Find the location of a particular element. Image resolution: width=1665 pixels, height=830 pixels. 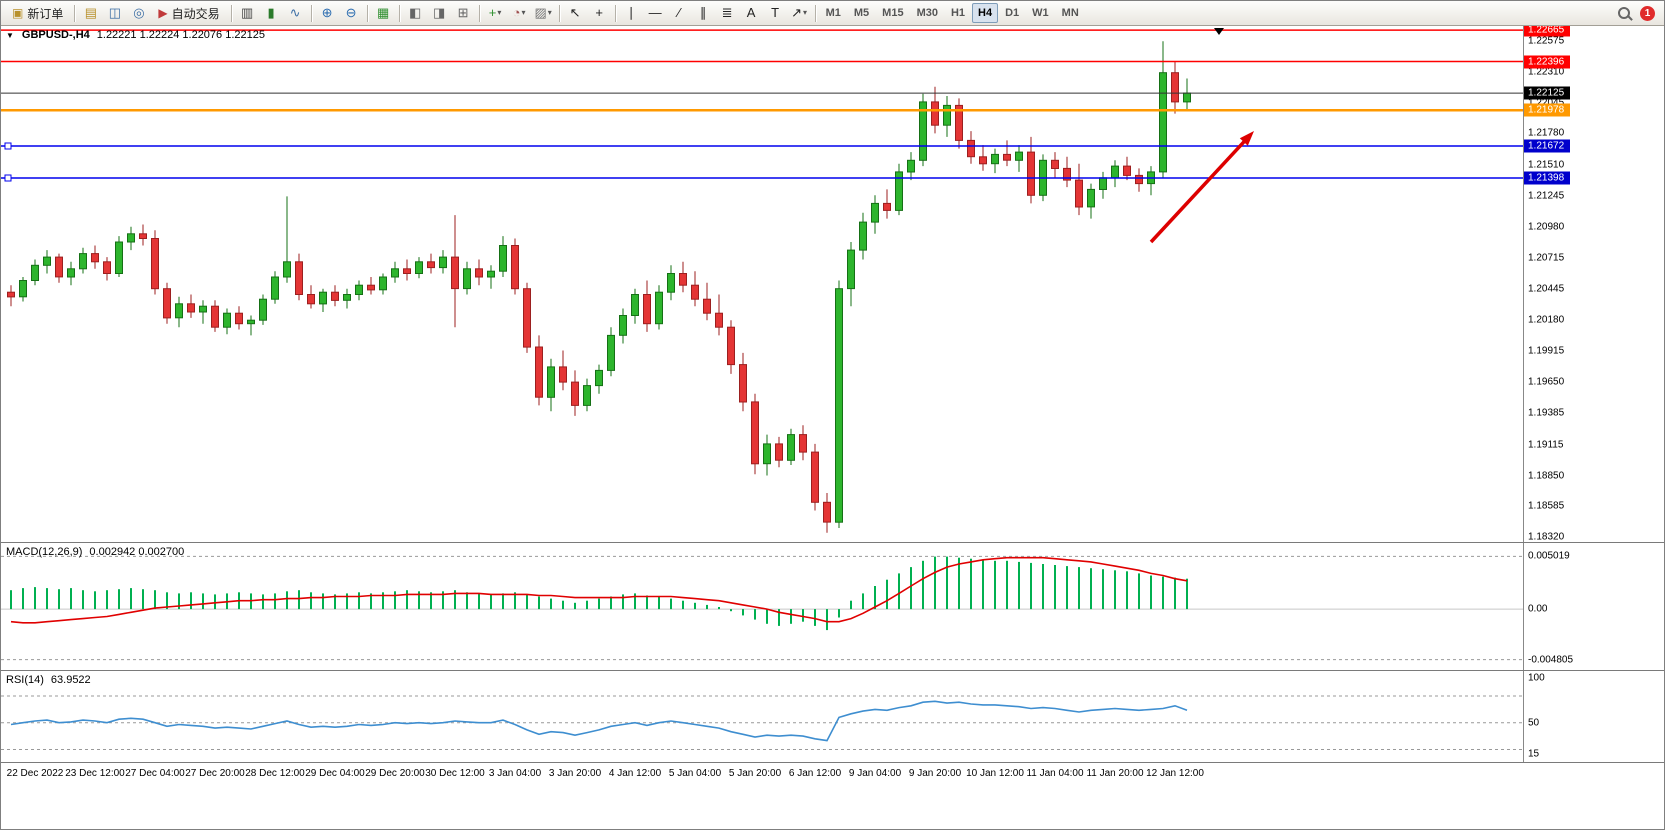

timeframe-m1-button: M1 is located at coordinates (833, 13).